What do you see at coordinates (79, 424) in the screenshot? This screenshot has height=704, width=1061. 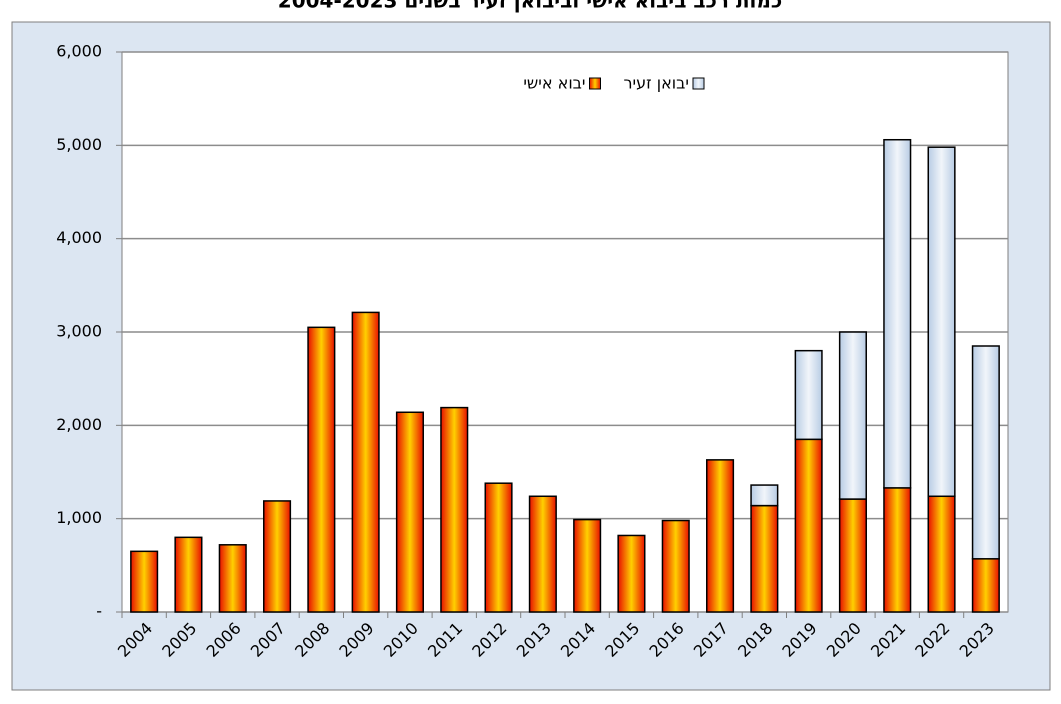 I see `y-tick-label: 2,000` at bounding box center [79, 424].